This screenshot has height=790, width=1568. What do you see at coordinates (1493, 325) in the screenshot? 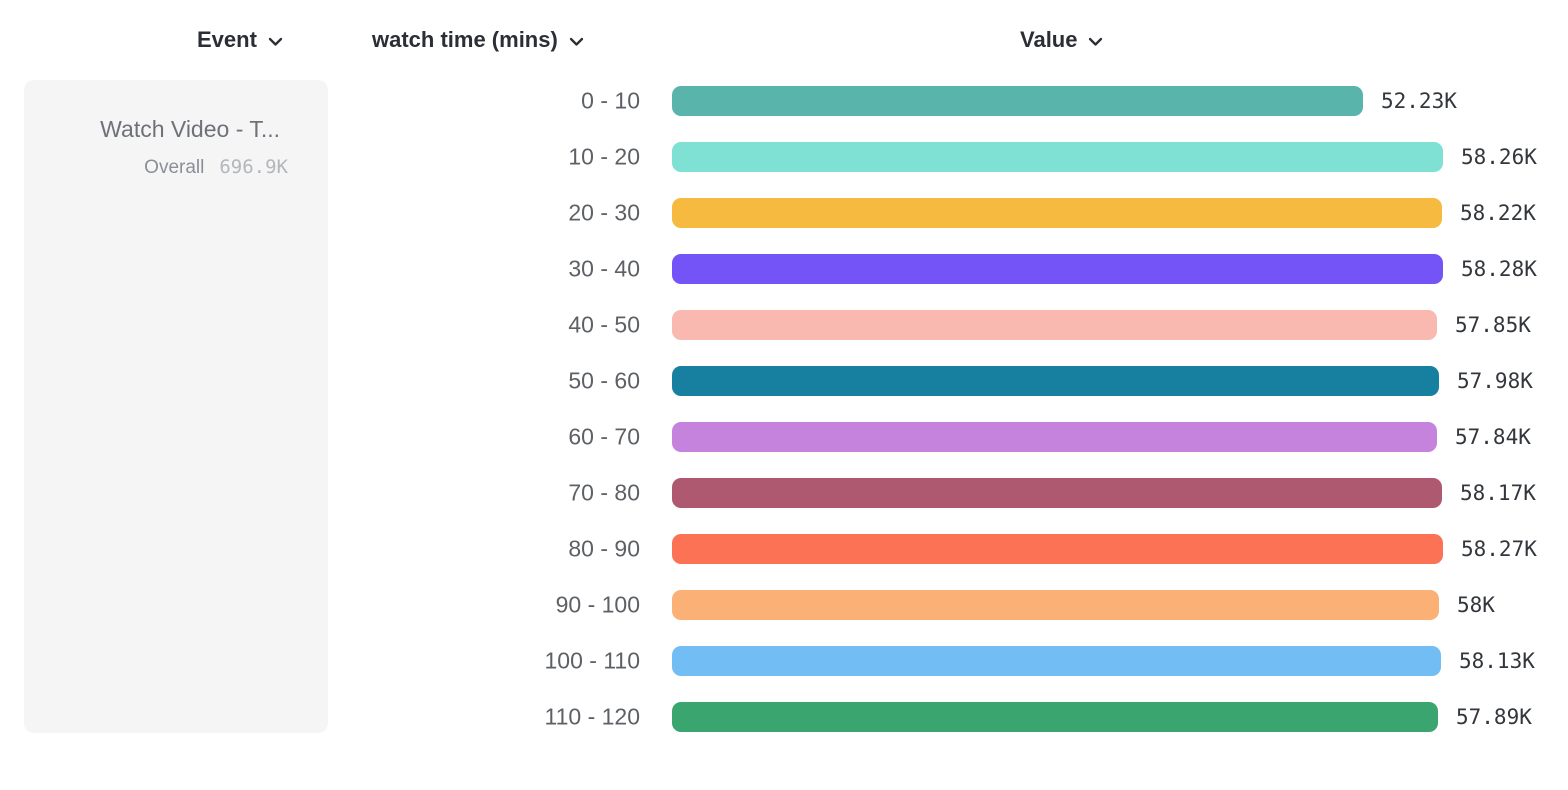
I see `bar-value-label: 57.85K` at bounding box center [1493, 325].